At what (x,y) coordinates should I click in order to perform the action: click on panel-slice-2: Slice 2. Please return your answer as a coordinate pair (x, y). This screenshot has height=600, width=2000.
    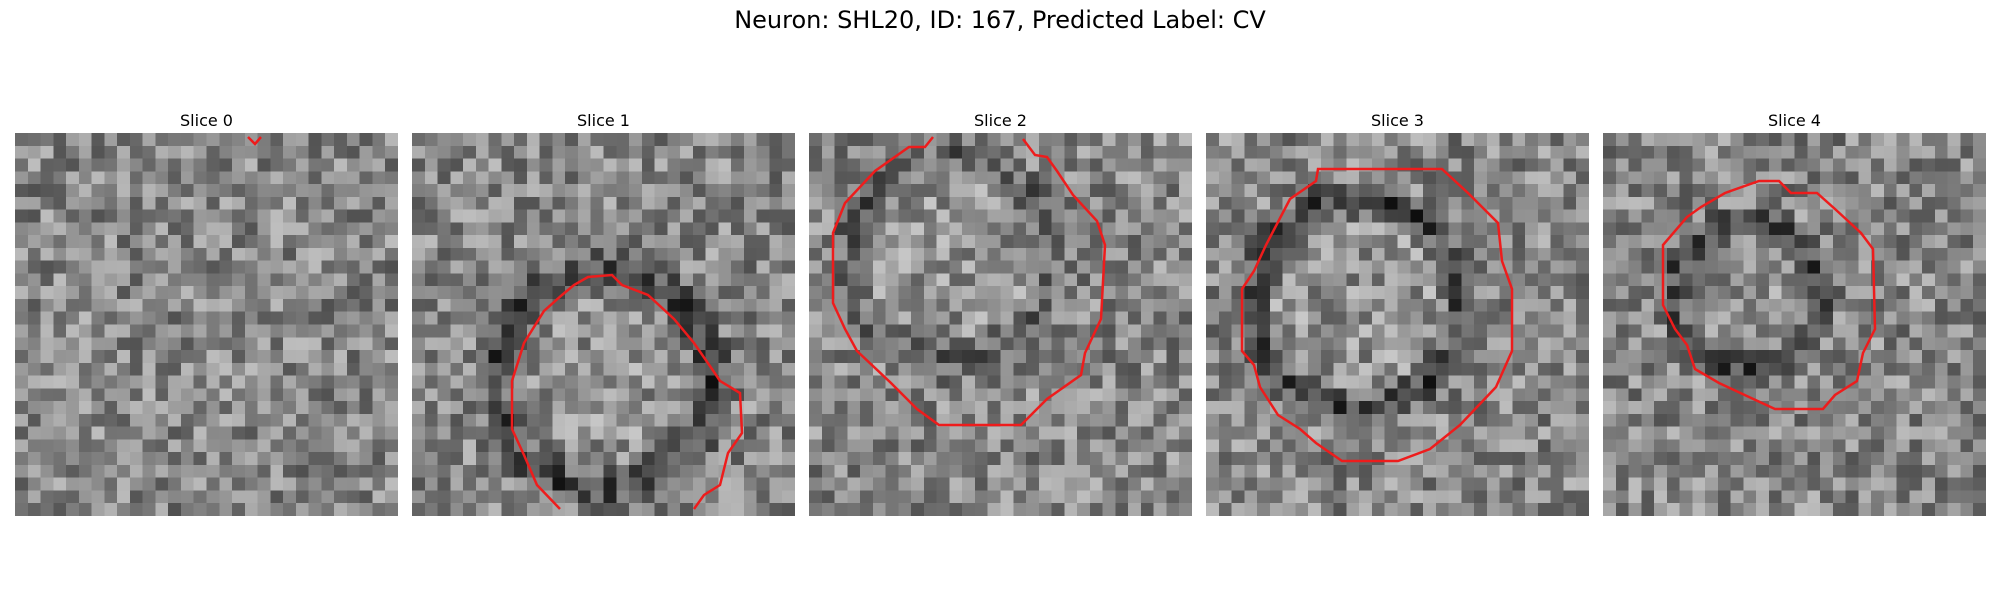
    Looking at the image, I should click on (1000, 313).